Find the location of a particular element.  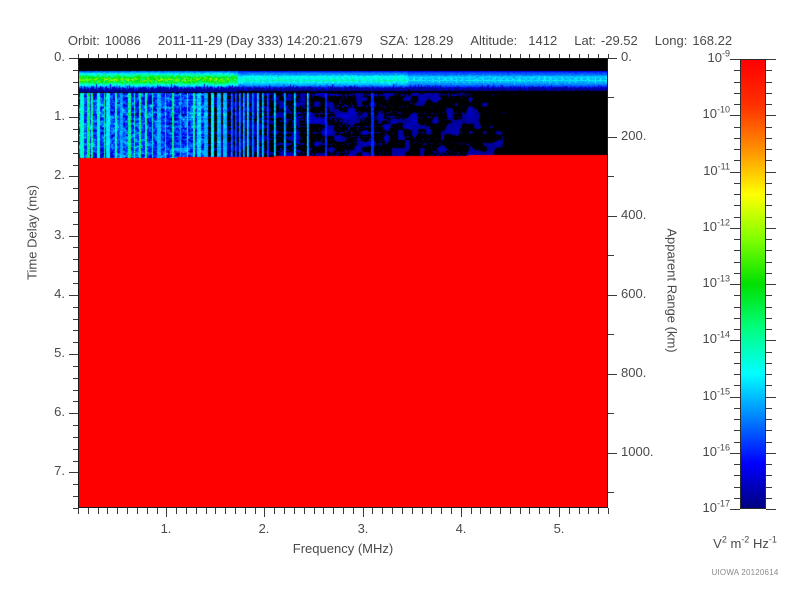

header-long: Long: 168.22 is located at coordinates (693, 40).